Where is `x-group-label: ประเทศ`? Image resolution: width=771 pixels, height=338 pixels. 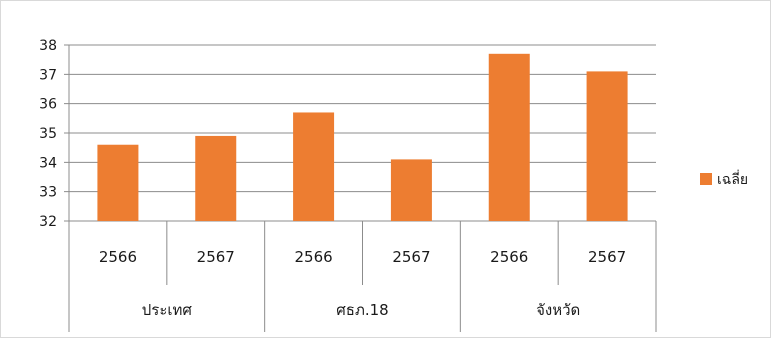
x-group-label: ประเทศ is located at coordinates (167, 310).